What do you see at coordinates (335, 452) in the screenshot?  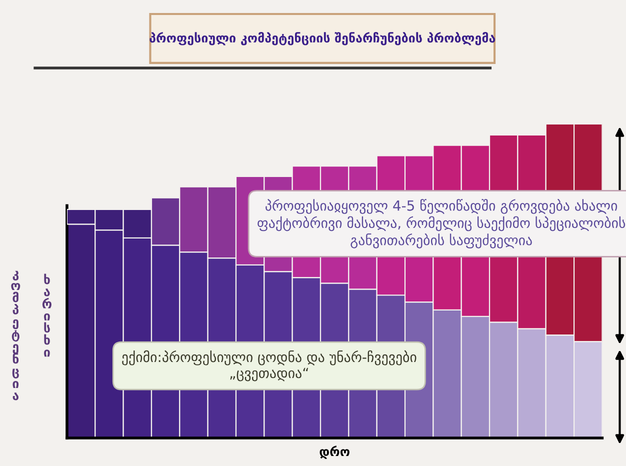 I see `x-axis-title: დრო` at bounding box center [335, 452].